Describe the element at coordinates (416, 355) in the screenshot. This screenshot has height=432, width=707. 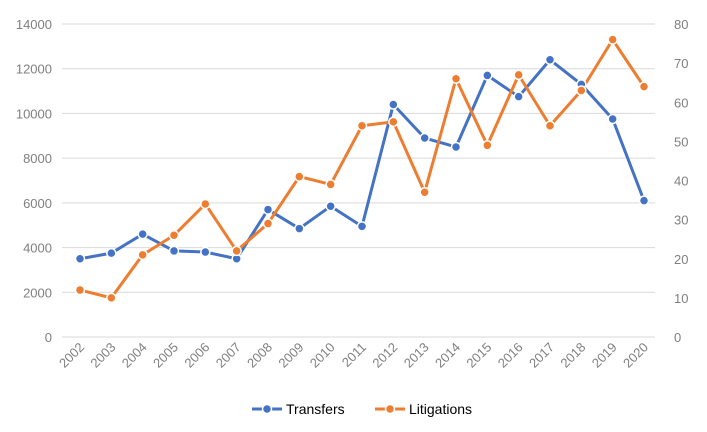
I see `x-axis-tick: 2013` at that location.